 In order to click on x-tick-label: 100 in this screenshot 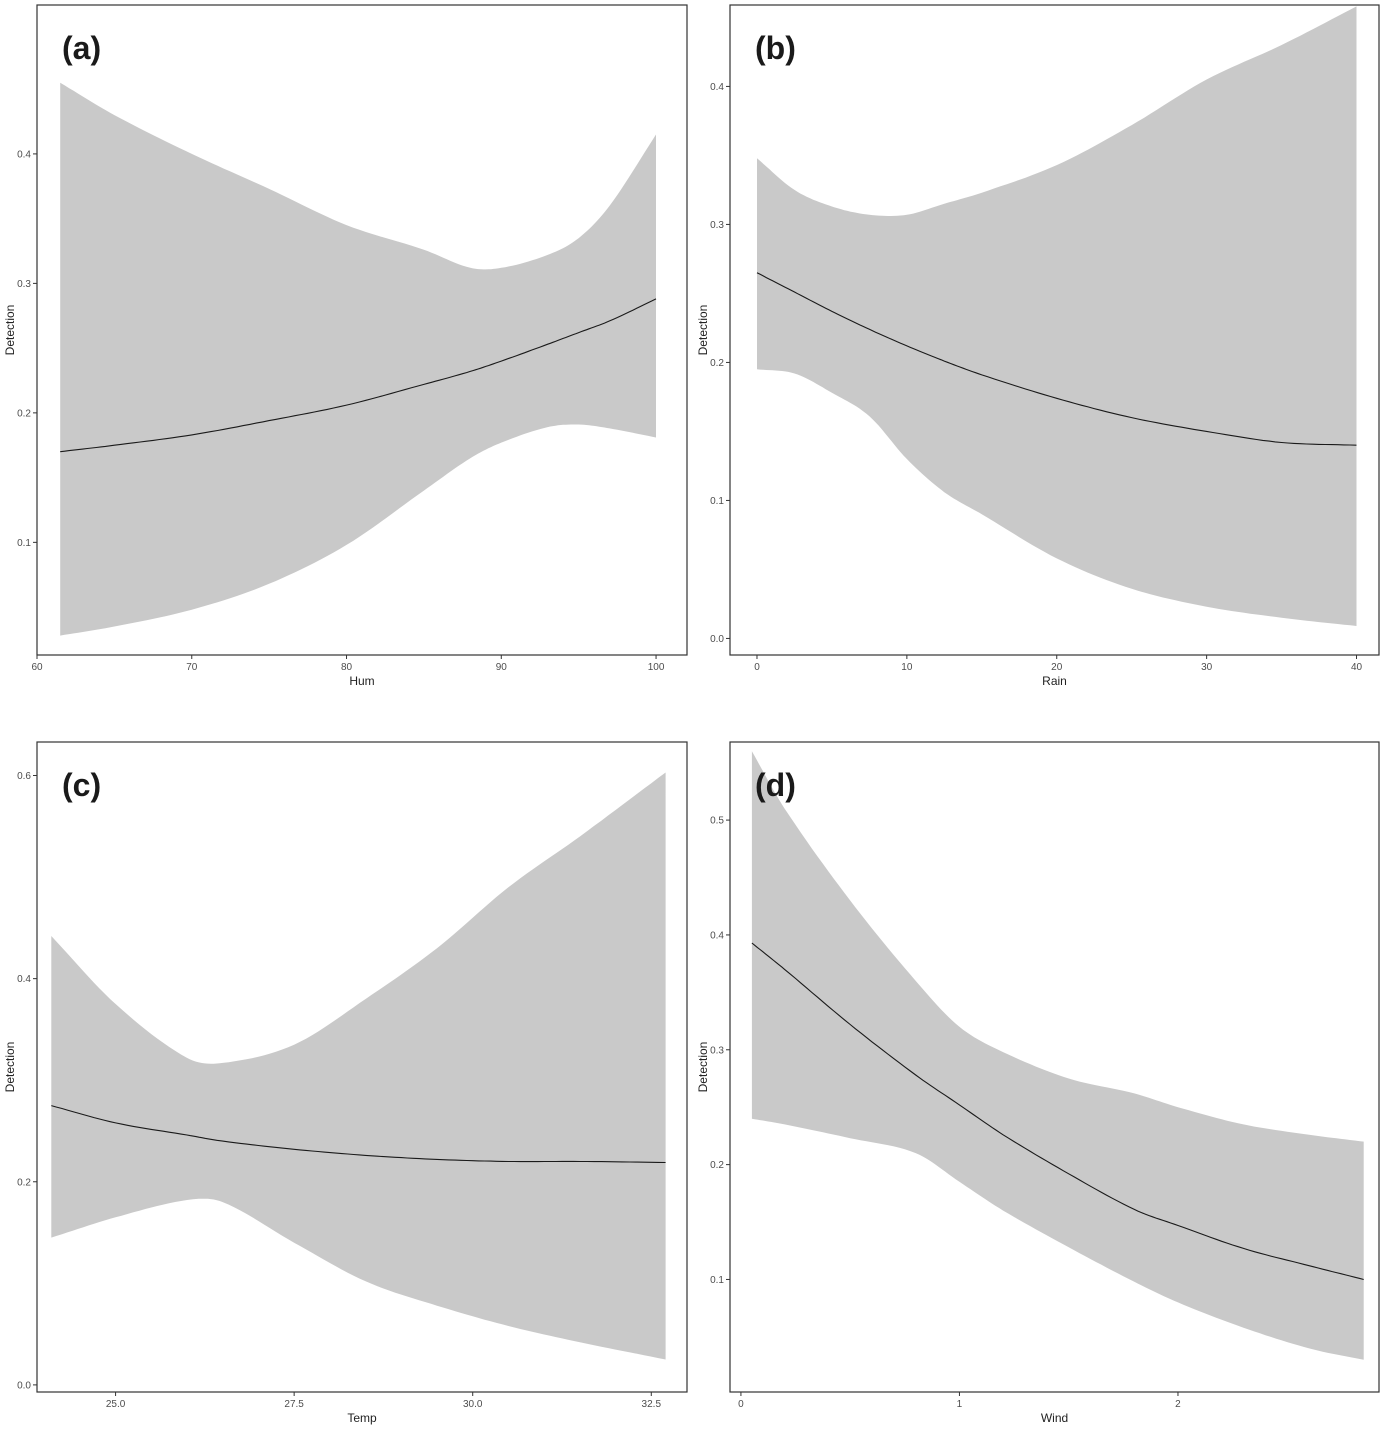, I will do `click(656, 667)`.